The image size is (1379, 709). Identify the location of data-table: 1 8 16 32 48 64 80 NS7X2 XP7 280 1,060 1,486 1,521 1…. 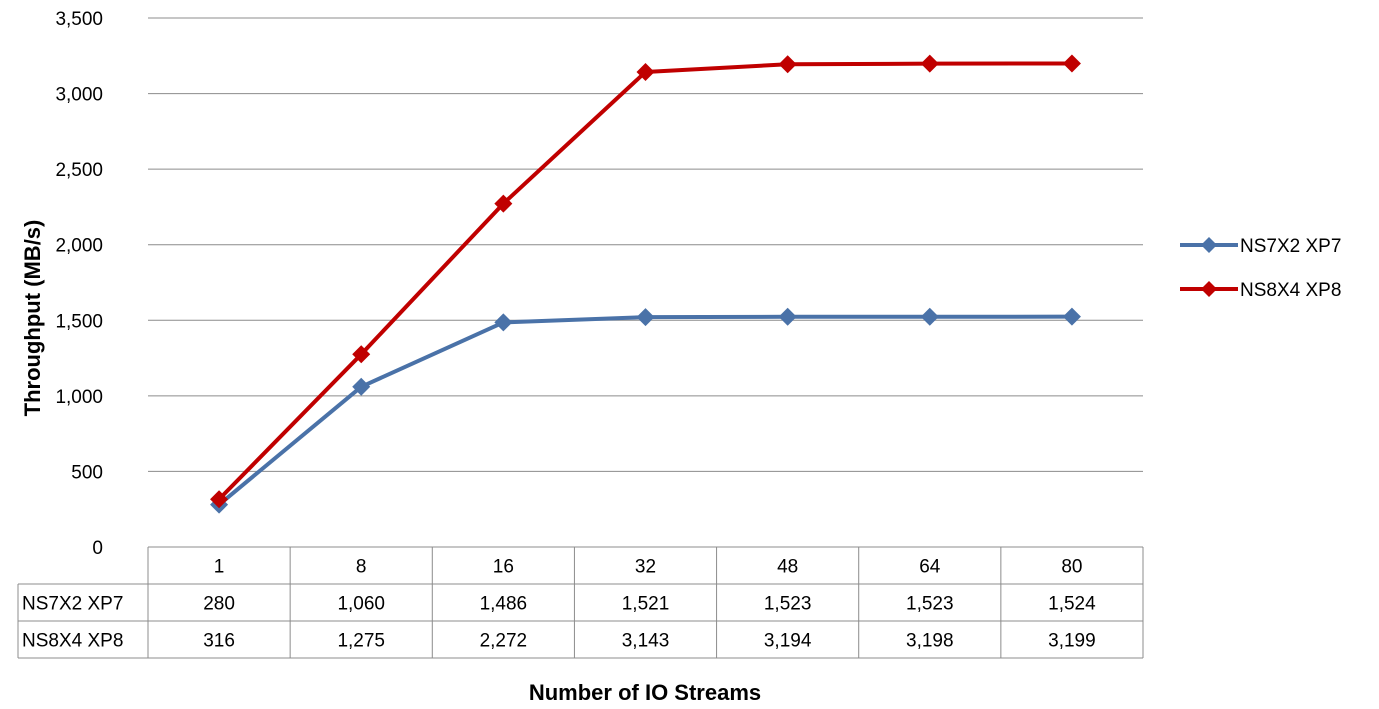
(580, 602).